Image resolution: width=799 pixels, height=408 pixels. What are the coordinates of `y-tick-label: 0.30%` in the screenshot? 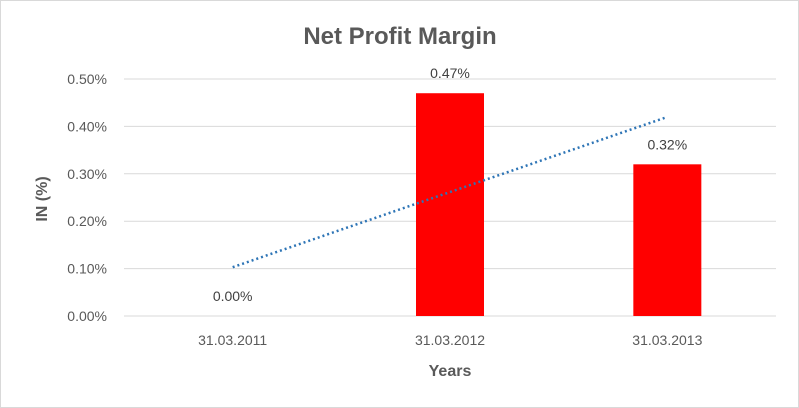 It's located at (87, 174).